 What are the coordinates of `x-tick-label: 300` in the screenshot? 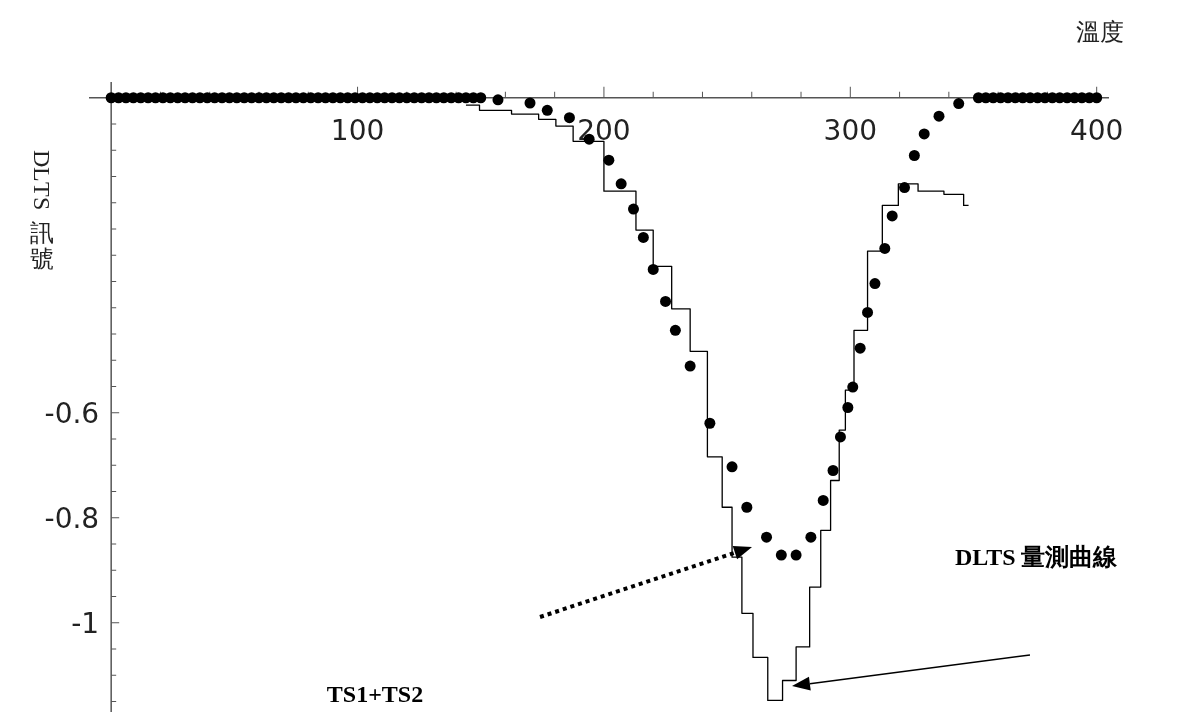 It's located at (850, 130).